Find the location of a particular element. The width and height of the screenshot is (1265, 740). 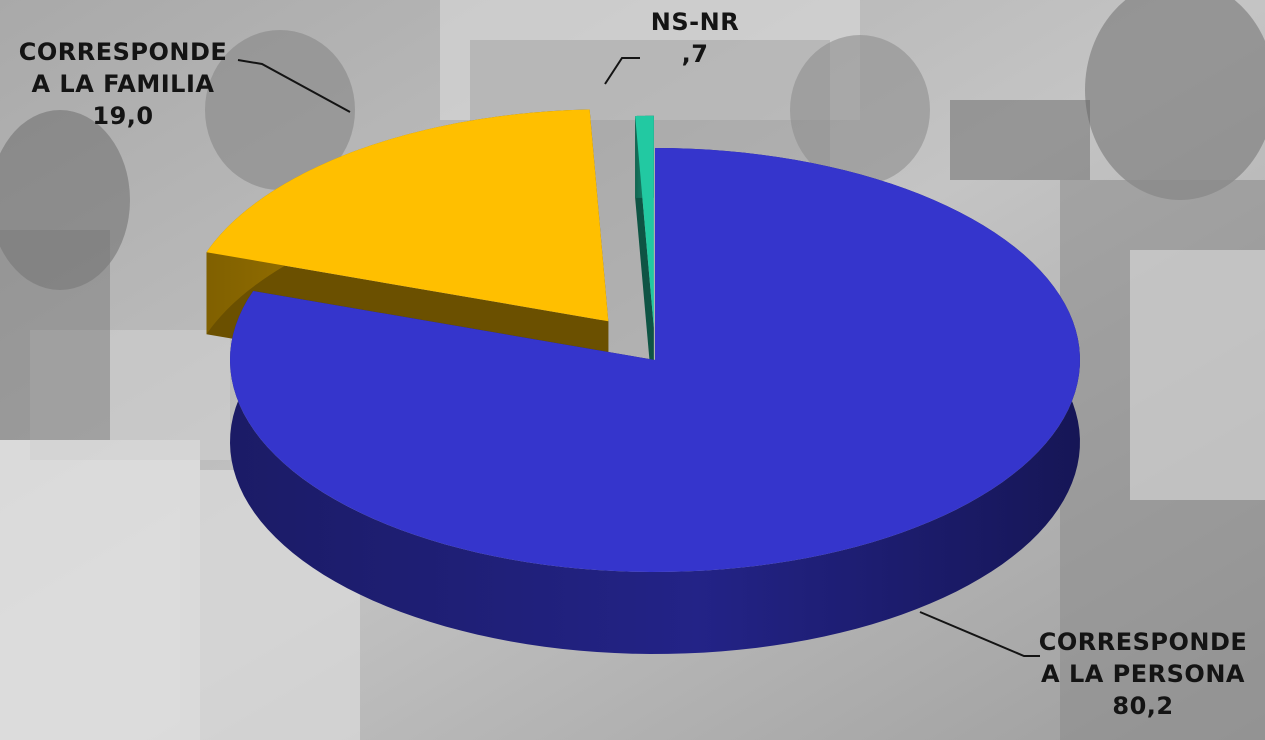

slice-label-line: NS-NR is located at coordinates (695, 22).